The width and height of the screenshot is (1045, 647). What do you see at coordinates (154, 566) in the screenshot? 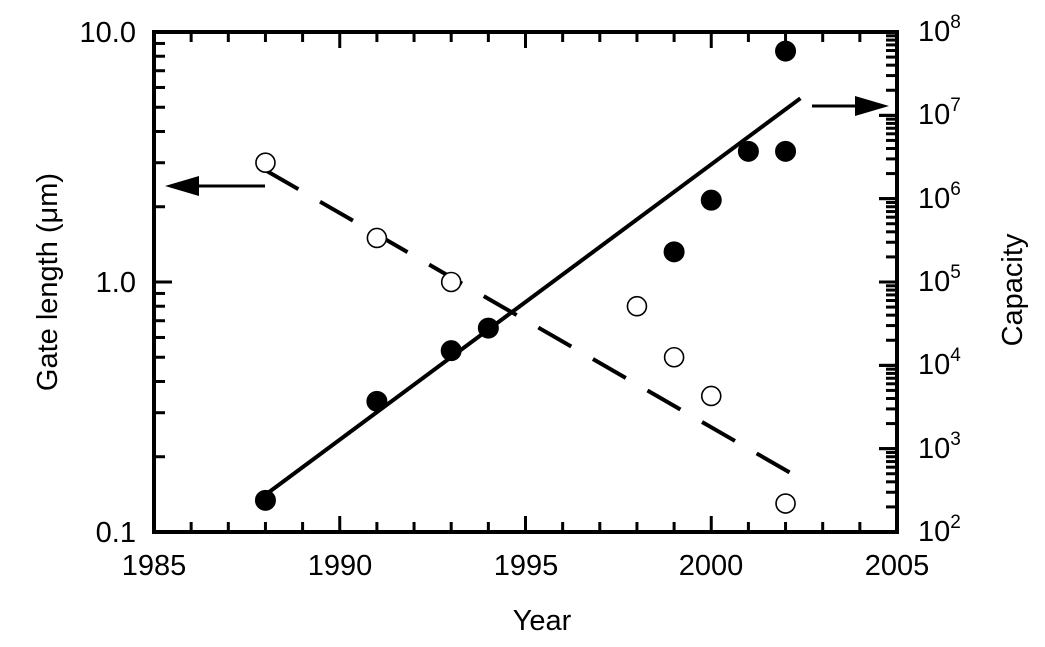
I see `x-tick-label: 1985` at bounding box center [154, 566].